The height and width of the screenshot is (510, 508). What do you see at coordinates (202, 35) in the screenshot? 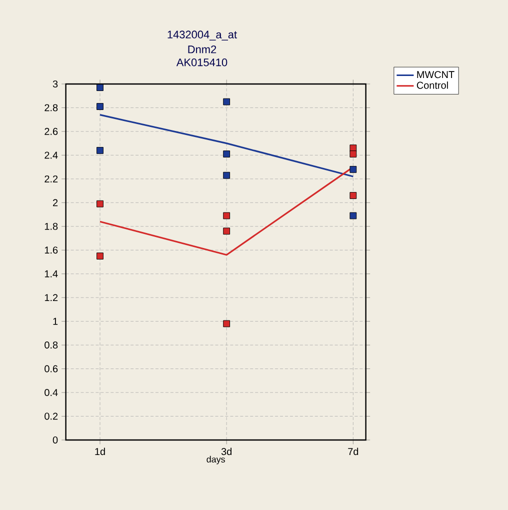
I see `chart-title: 1432004_a_at` at bounding box center [202, 35].